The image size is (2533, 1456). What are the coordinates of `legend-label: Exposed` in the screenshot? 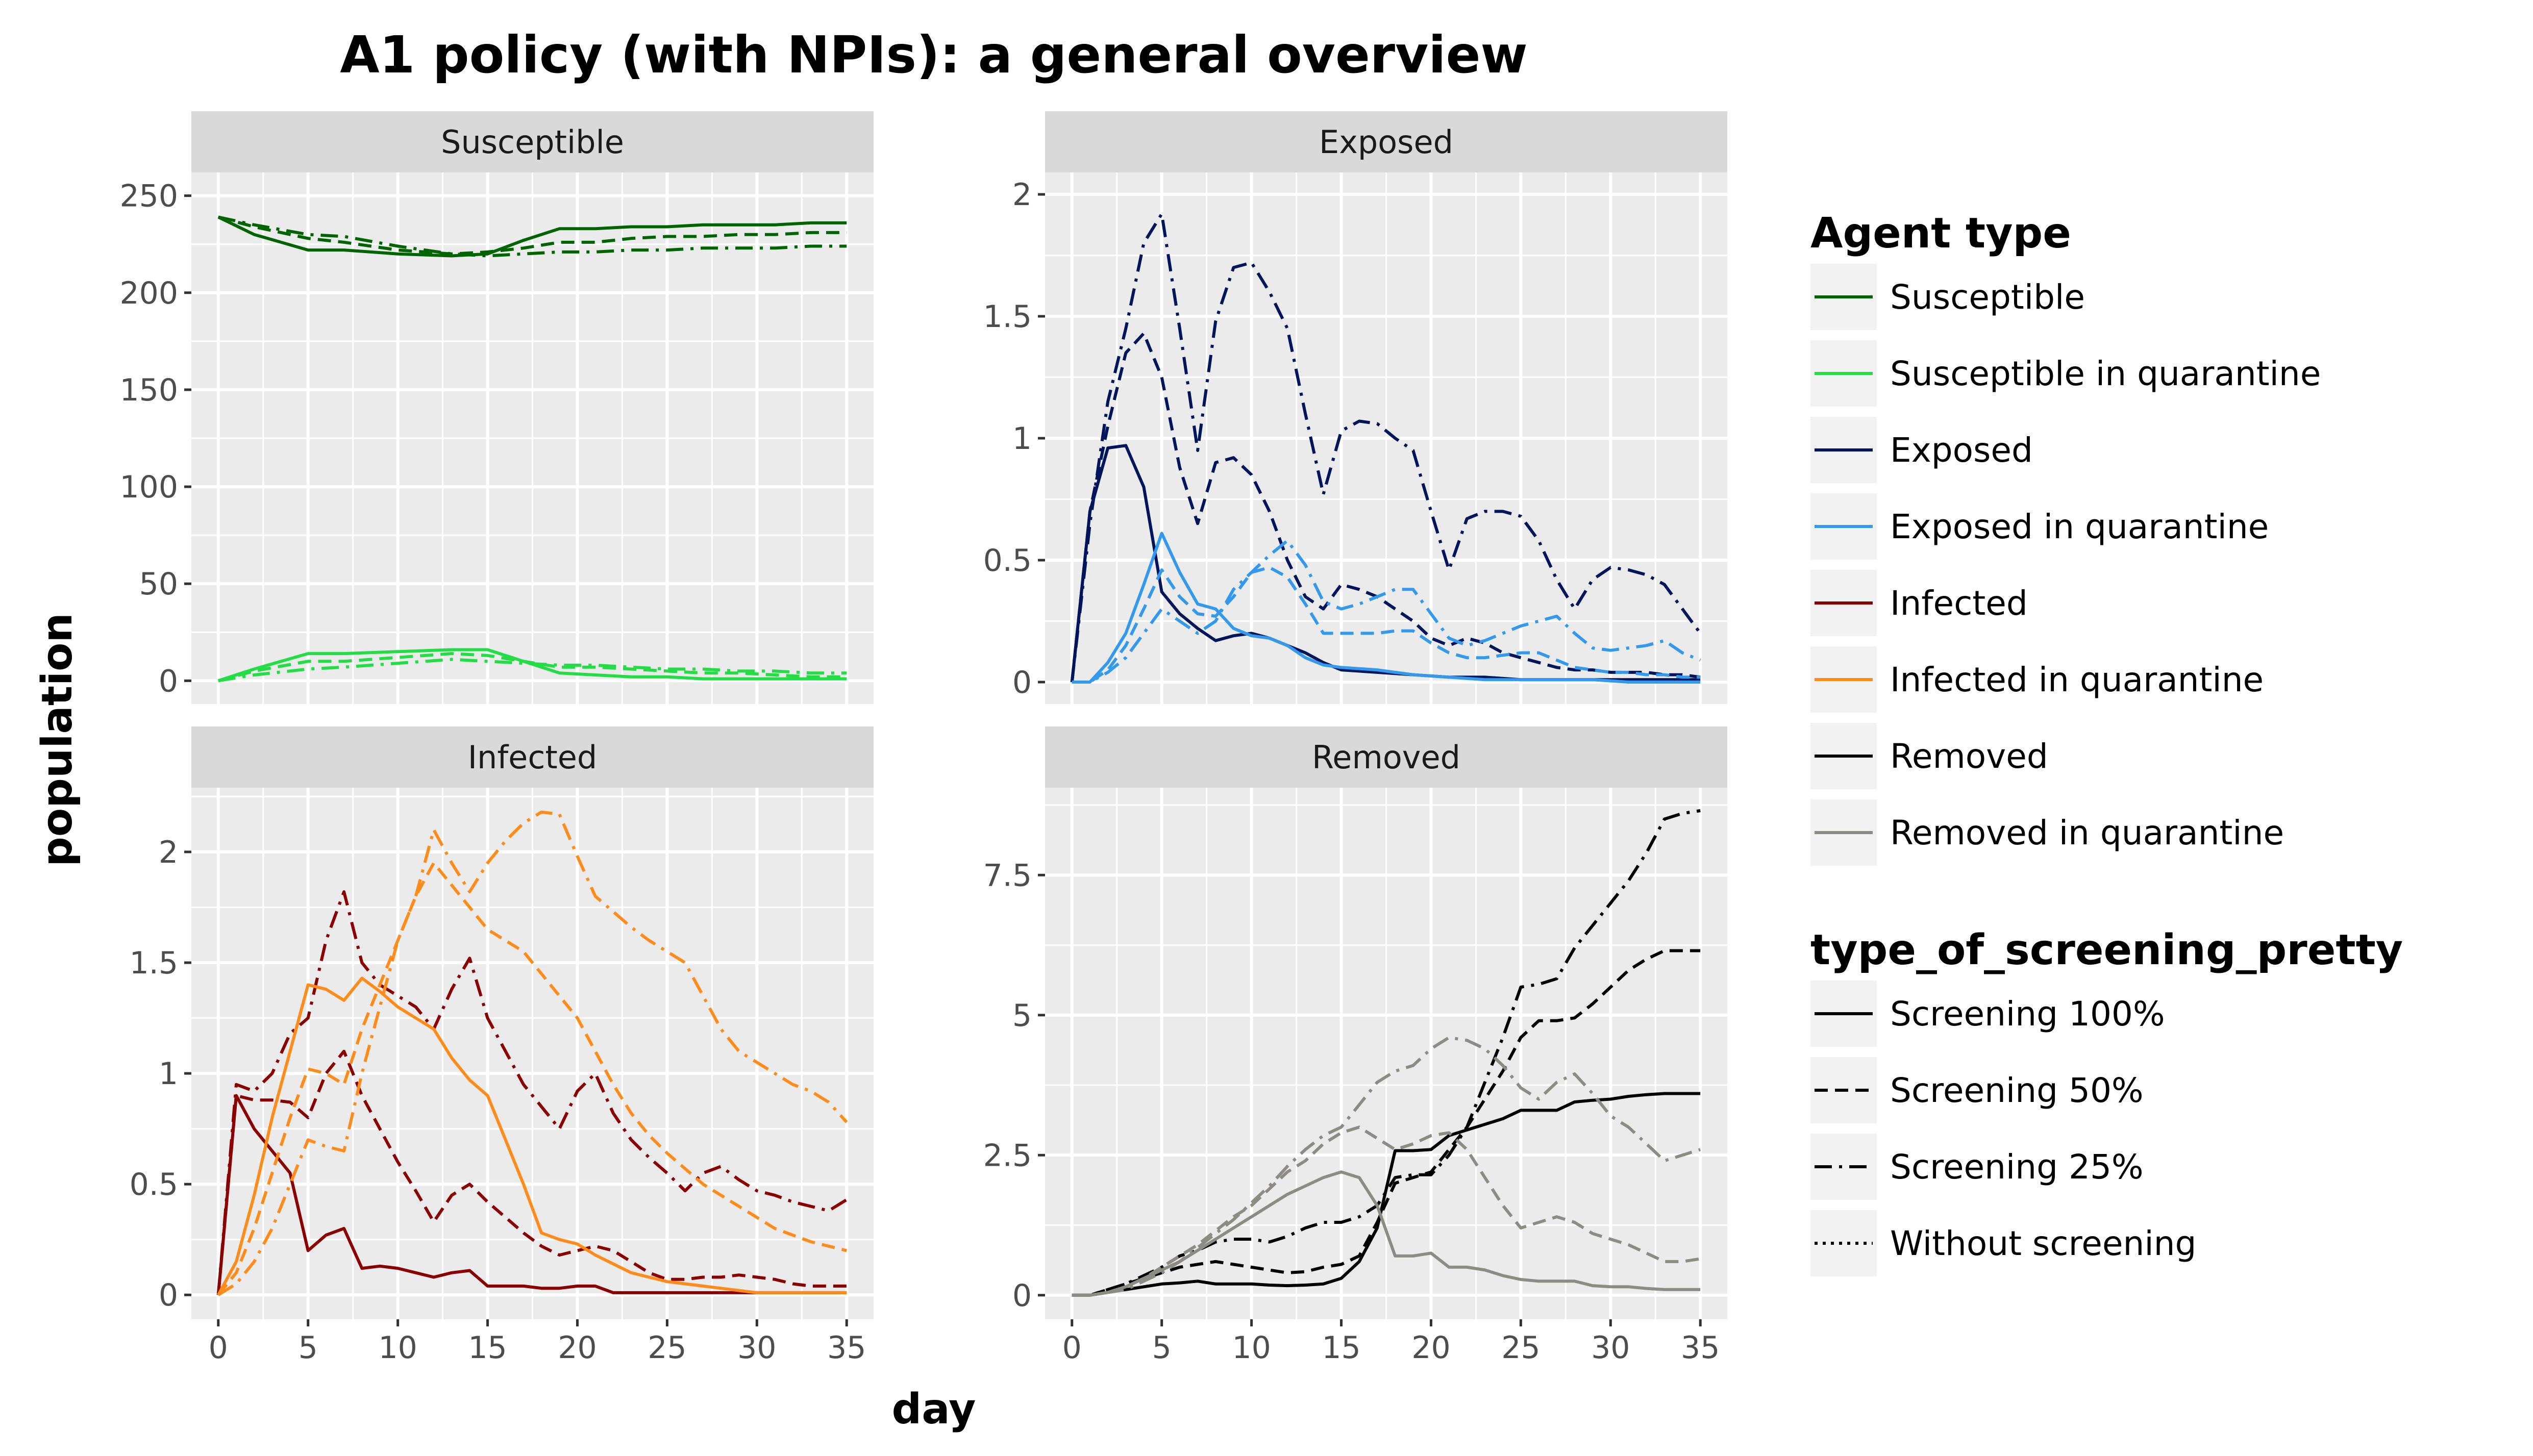 It's located at (1962, 450).